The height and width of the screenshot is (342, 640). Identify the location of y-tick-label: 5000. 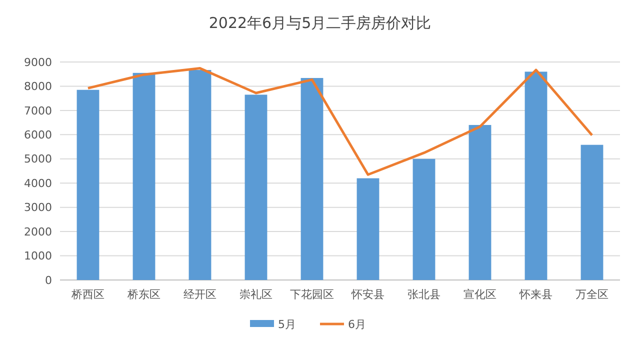
(38, 159).